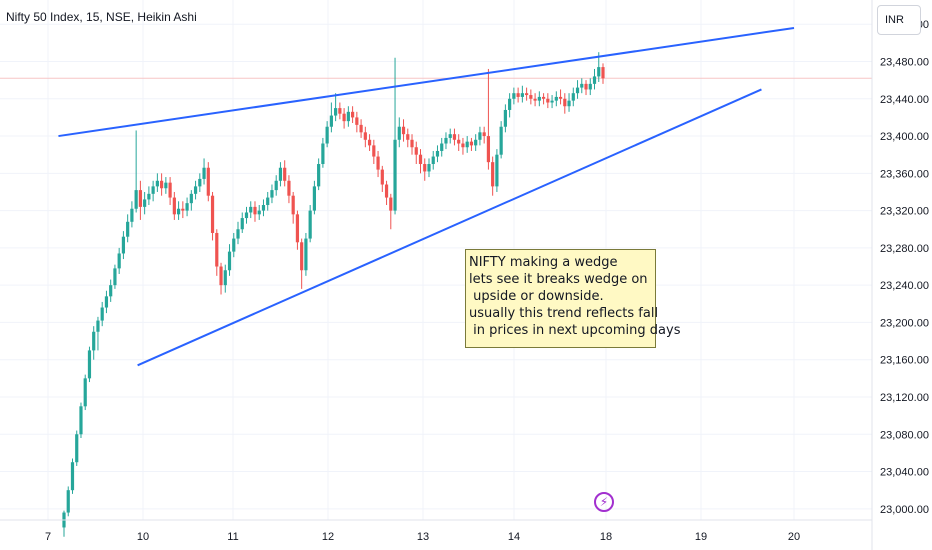 The width and height of the screenshot is (932, 550). I want to click on time-axis: 7 10 11 12 13 14 18 19 20, so click(422, 537).